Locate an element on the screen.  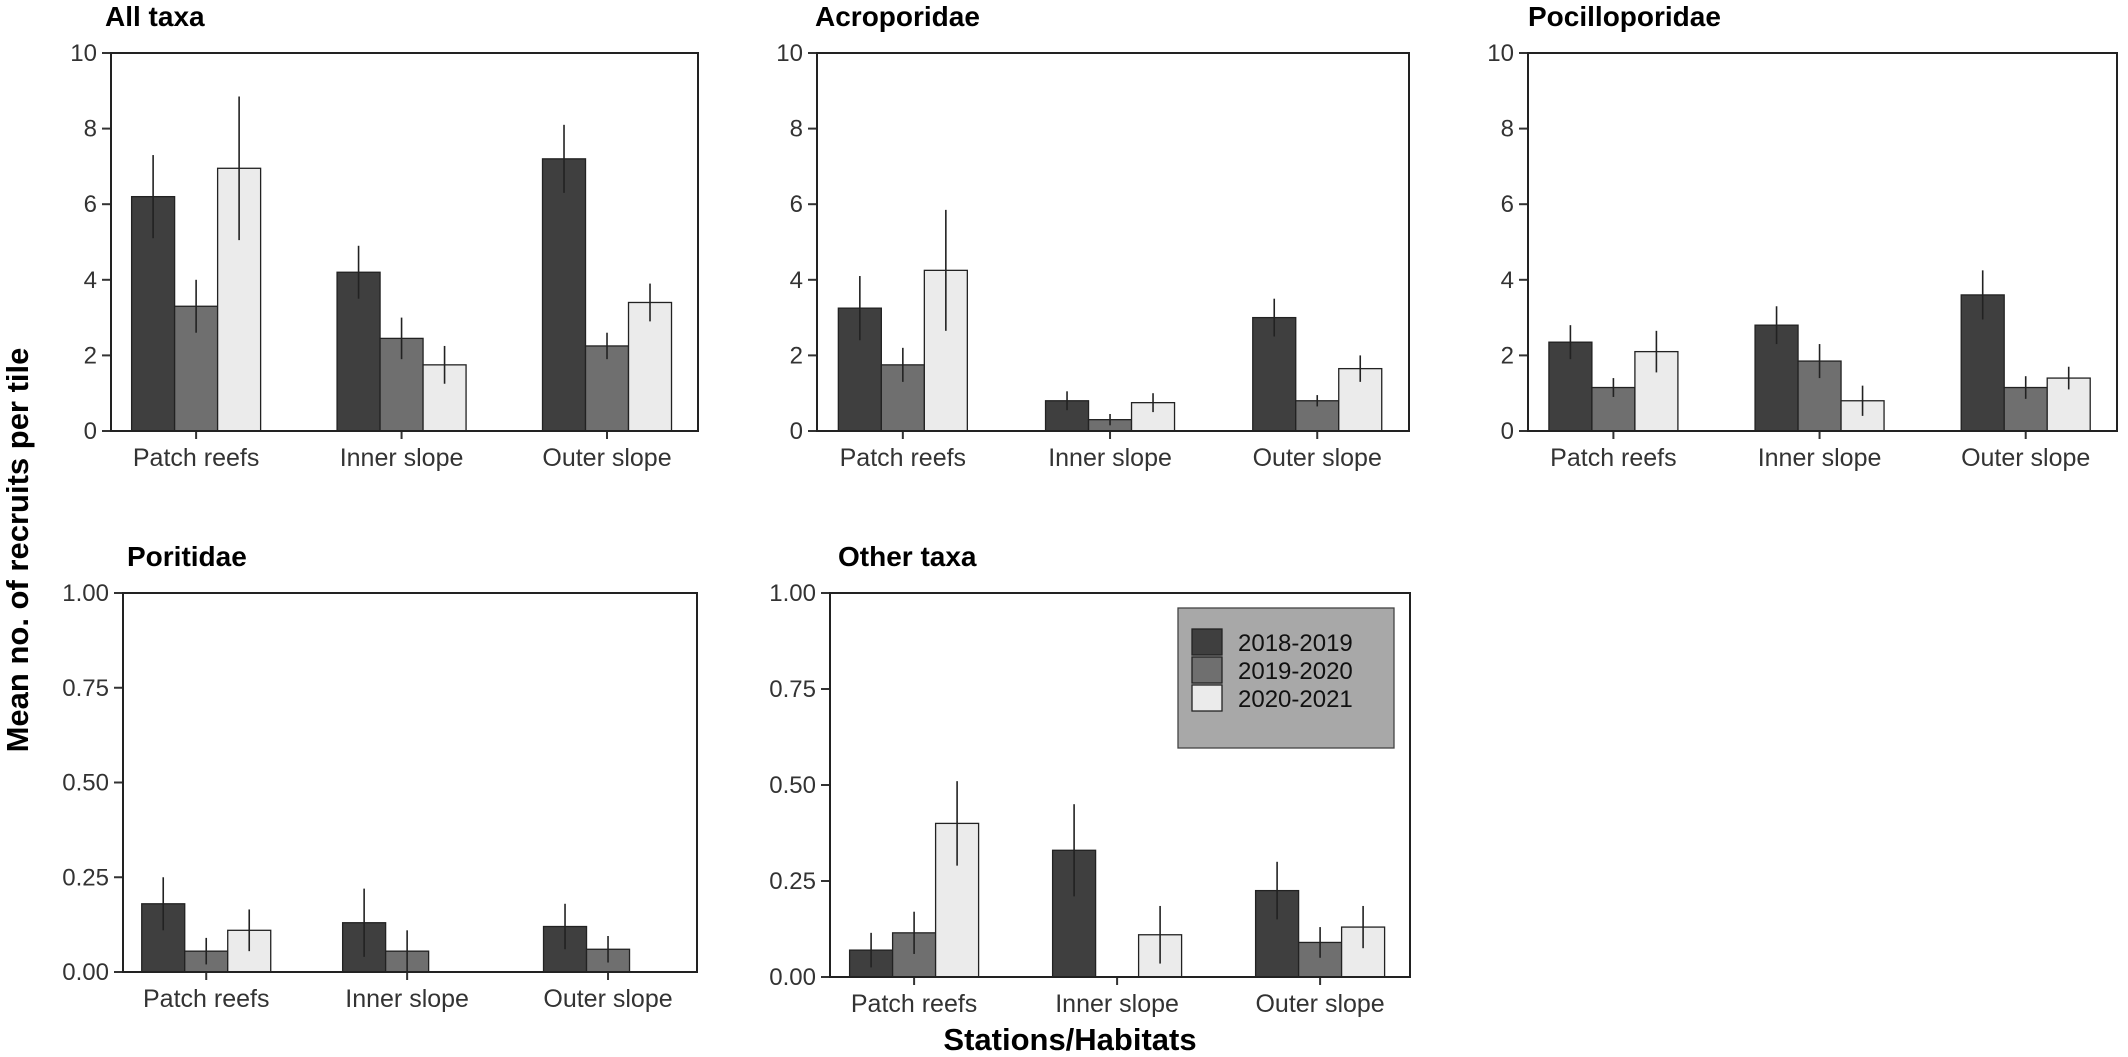
panel-title: Acroporidae is located at coordinates (897, 16).